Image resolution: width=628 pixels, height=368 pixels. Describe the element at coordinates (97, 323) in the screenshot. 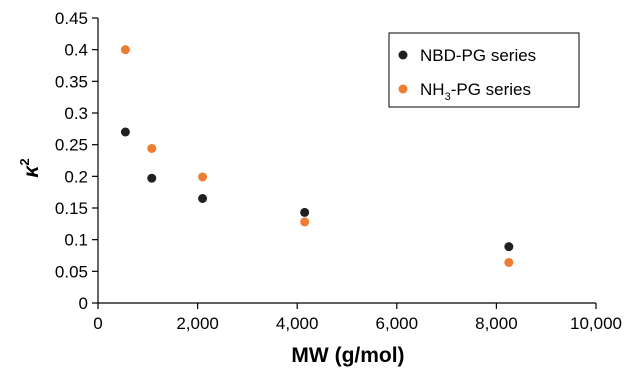

I see `x-tick-label: 0` at that location.